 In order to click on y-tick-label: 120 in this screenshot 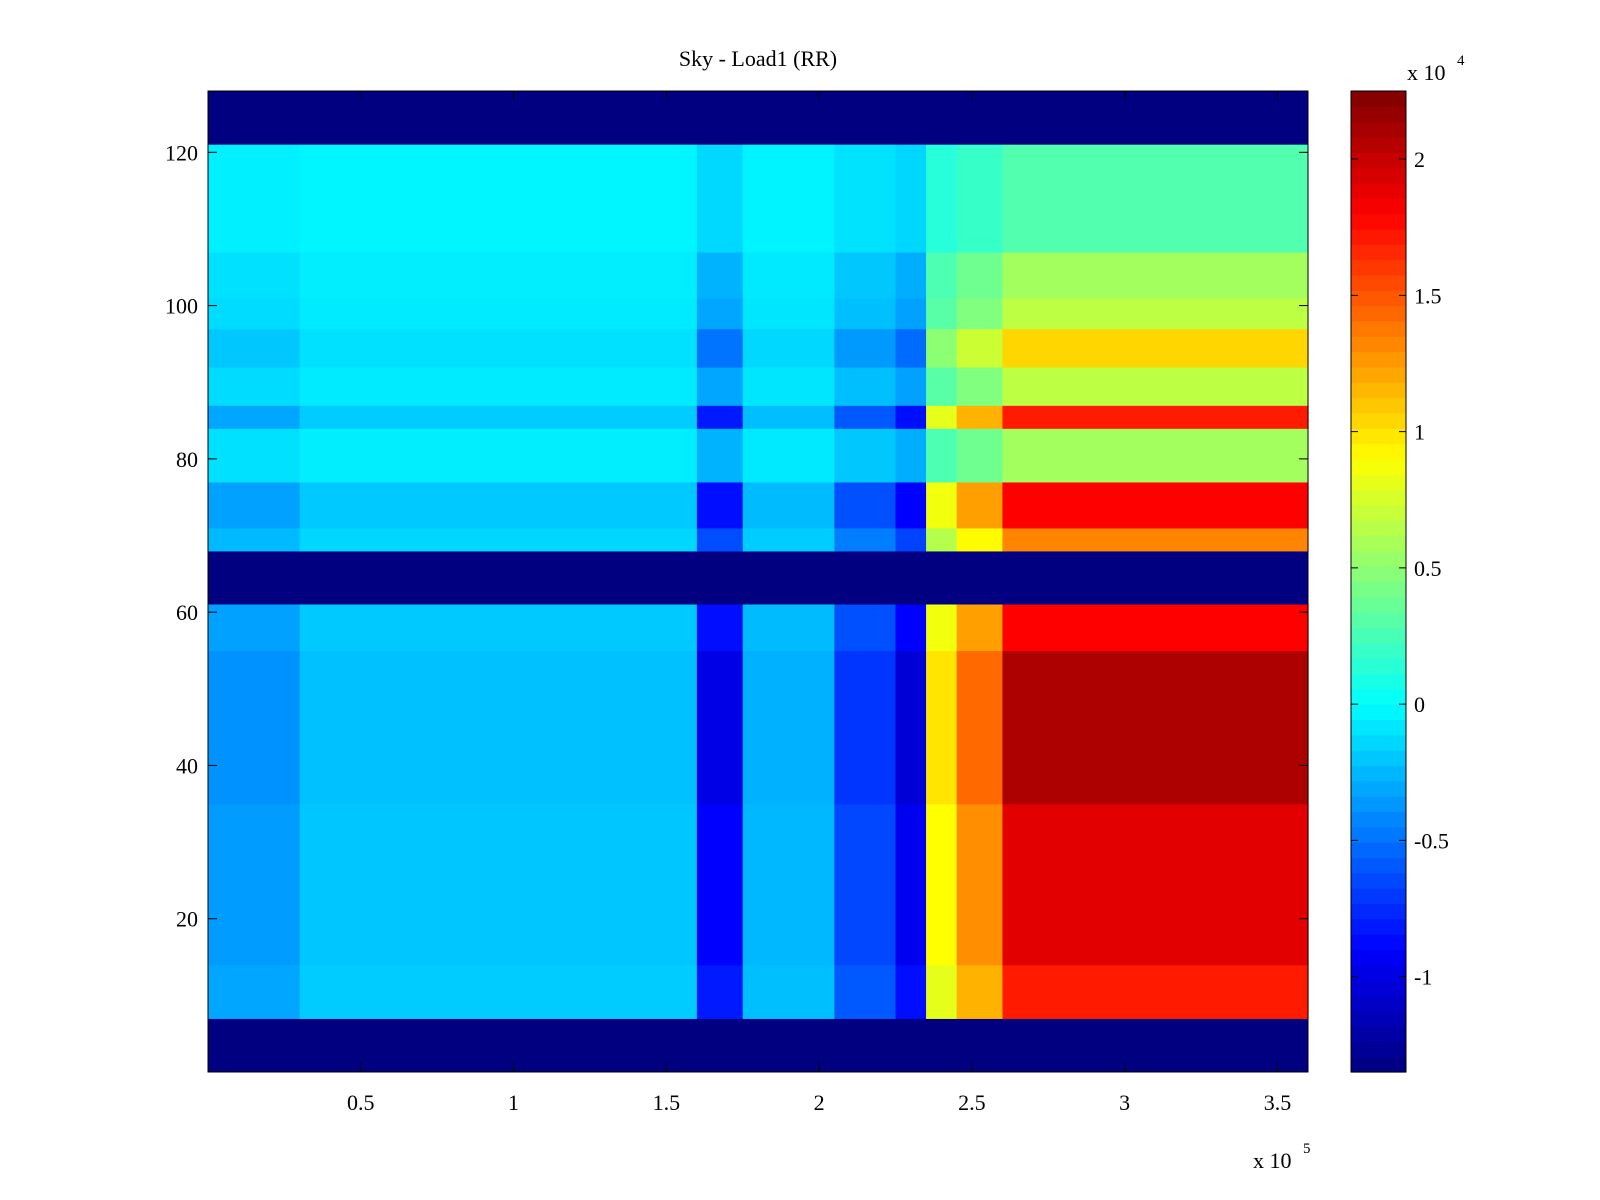, I will do `click(181, 152)`.